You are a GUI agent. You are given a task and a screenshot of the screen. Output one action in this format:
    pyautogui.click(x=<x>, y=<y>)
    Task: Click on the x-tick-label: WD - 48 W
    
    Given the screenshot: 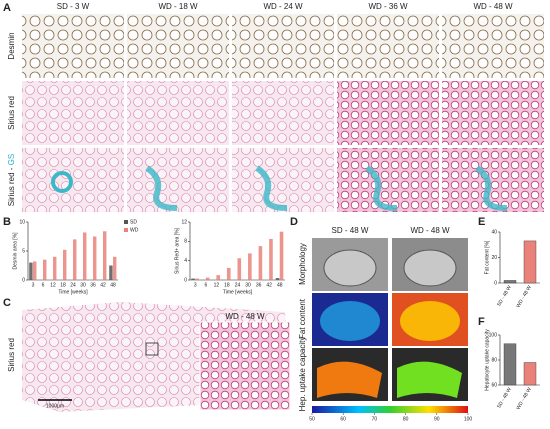 What is the action you would take?
    pyautogui.click(x=524, y=398)
    